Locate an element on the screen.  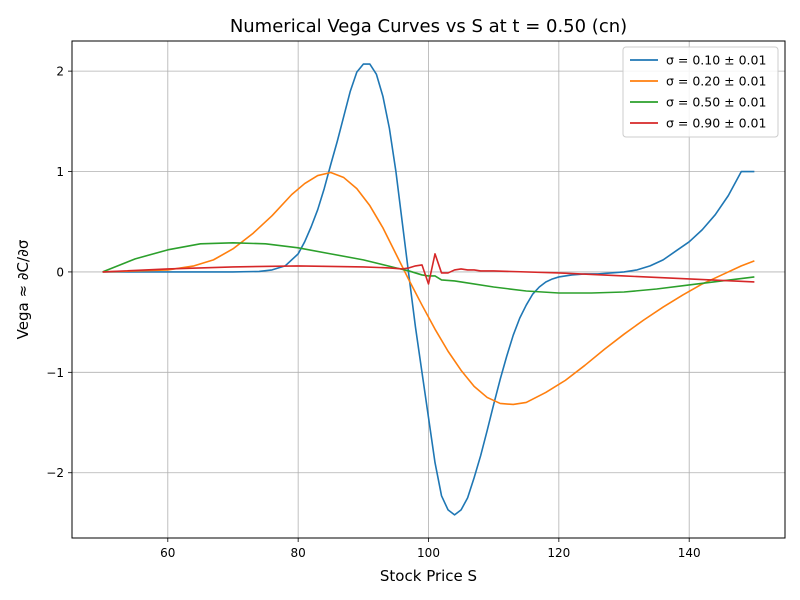
y-tick-label: −1 is located at coordinates (55, 373).